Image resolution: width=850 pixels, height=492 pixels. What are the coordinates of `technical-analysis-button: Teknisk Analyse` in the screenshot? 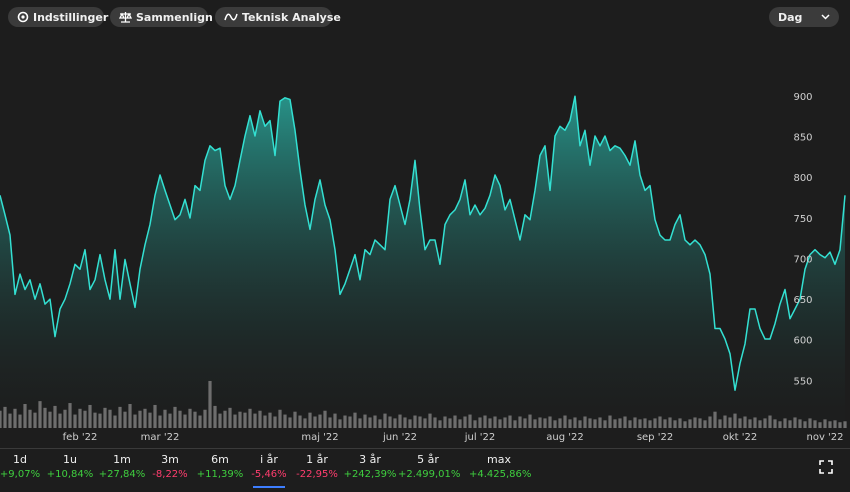 It's located at (278, 17).